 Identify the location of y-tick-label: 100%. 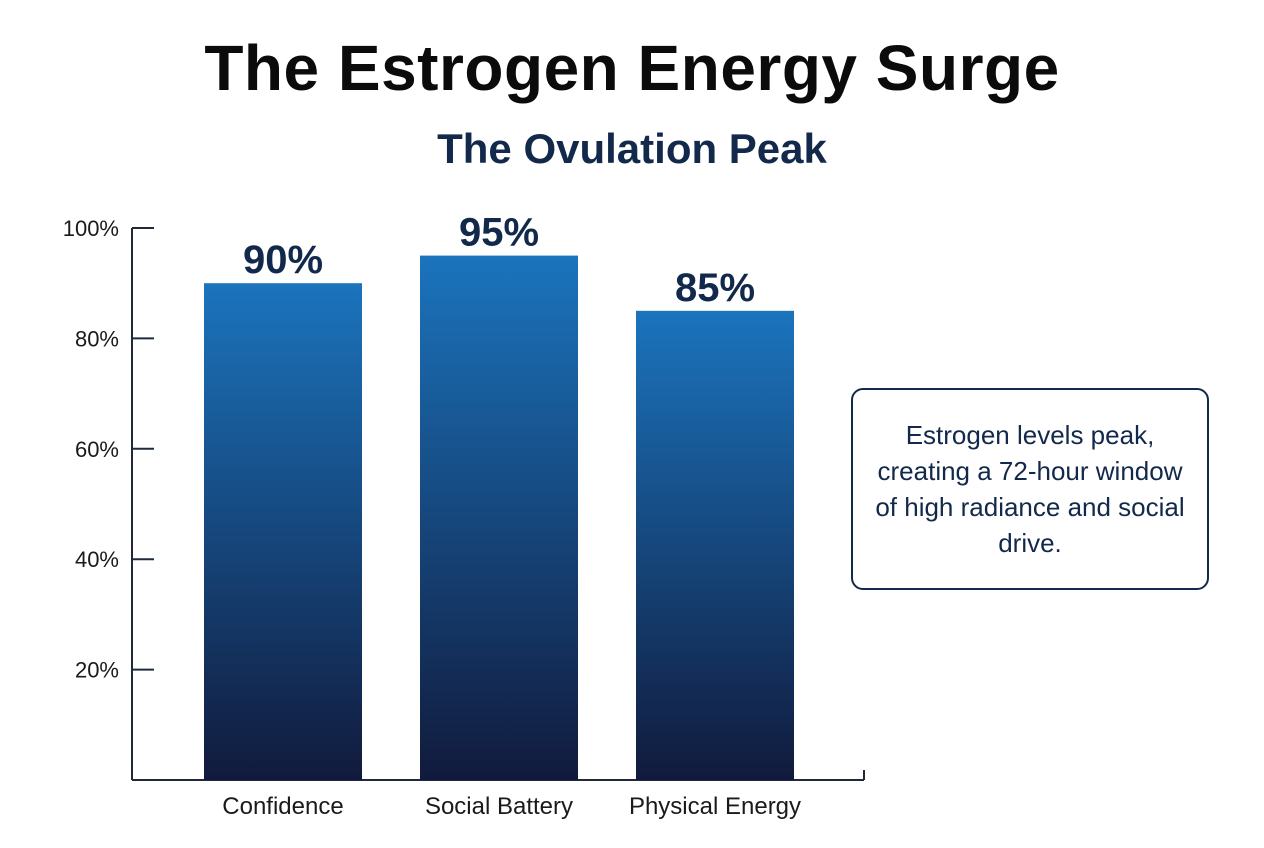
(91, 228).